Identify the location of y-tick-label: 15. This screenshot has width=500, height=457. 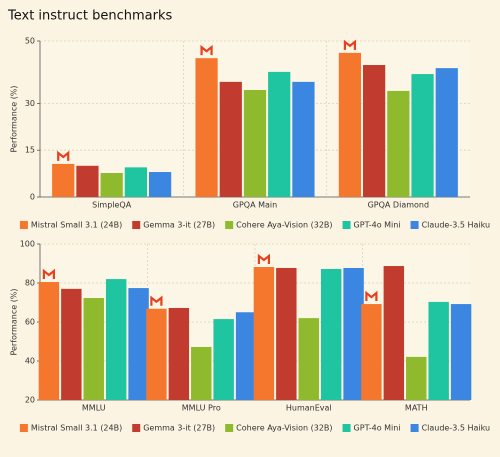
(30, 150).